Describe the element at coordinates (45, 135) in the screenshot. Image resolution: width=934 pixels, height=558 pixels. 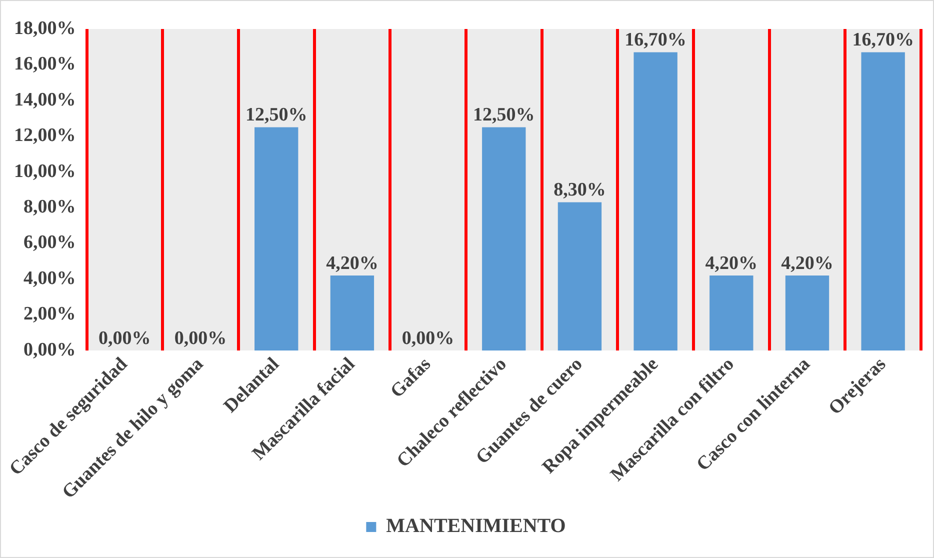
I see `y-tick-label: 12,00%` at that location.